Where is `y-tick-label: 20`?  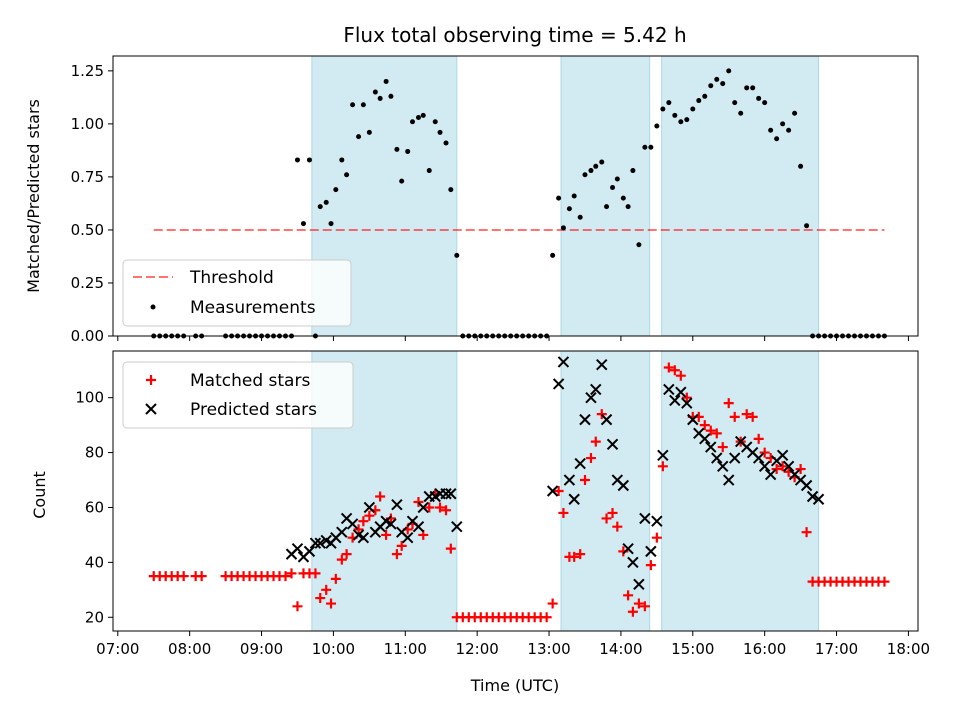 y-tick-label: 20 is located at coordinates (94, 617).